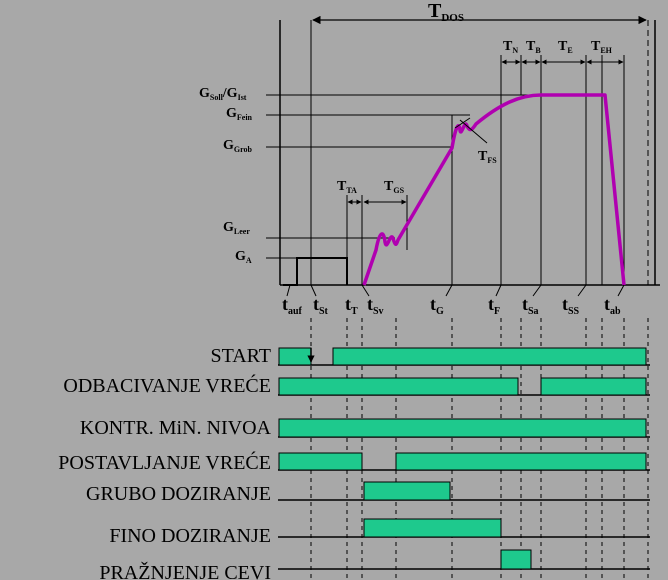 The width and height of the screenshot is (668, 580). Describe the element at coordinates (571, 305) in the screenshot. I see `t-ss-label: tSS` at that location.